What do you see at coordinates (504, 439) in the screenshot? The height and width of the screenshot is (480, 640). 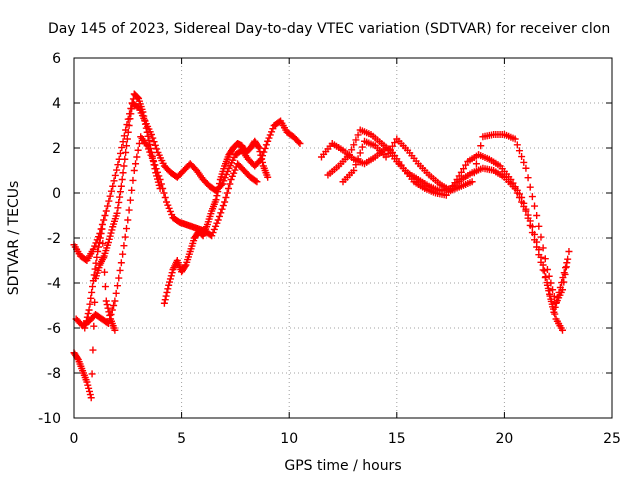 I see `x-tick-label: 20` at bounding box center [504, 439].